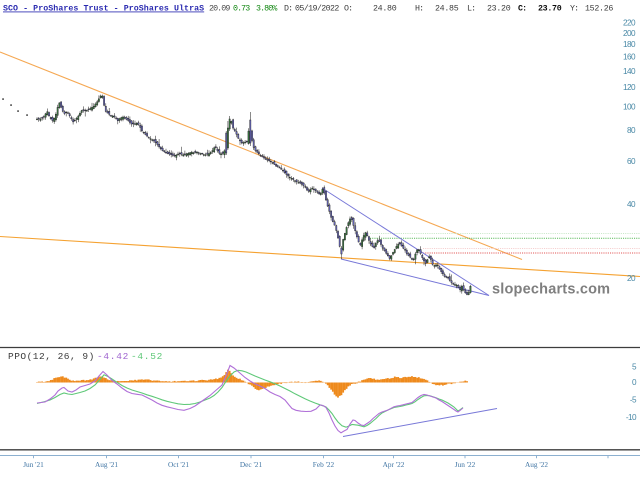 The image size is (640, 478). What do you see at coordinates (629, 22) in the screenshot?
I see `svg-text: 220` at bounding box center [629, 22].